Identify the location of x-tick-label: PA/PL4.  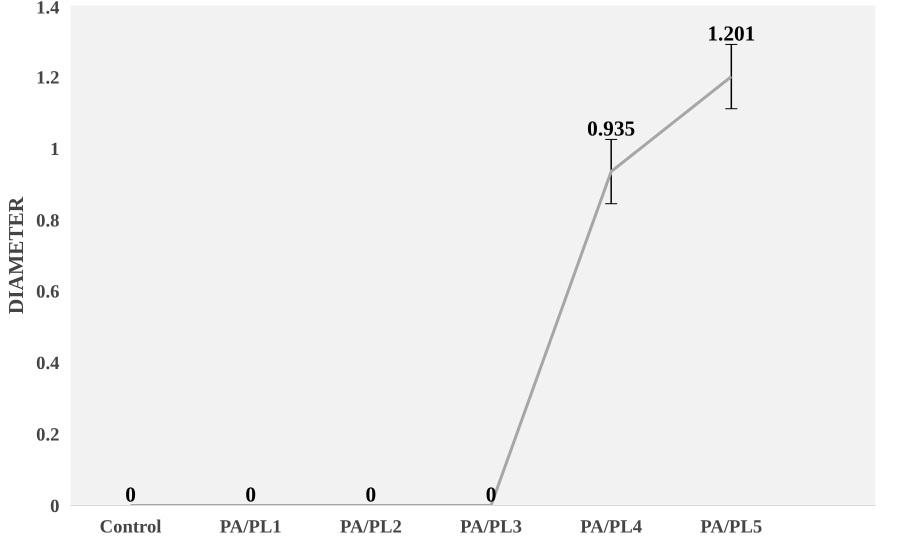
(611, 527).